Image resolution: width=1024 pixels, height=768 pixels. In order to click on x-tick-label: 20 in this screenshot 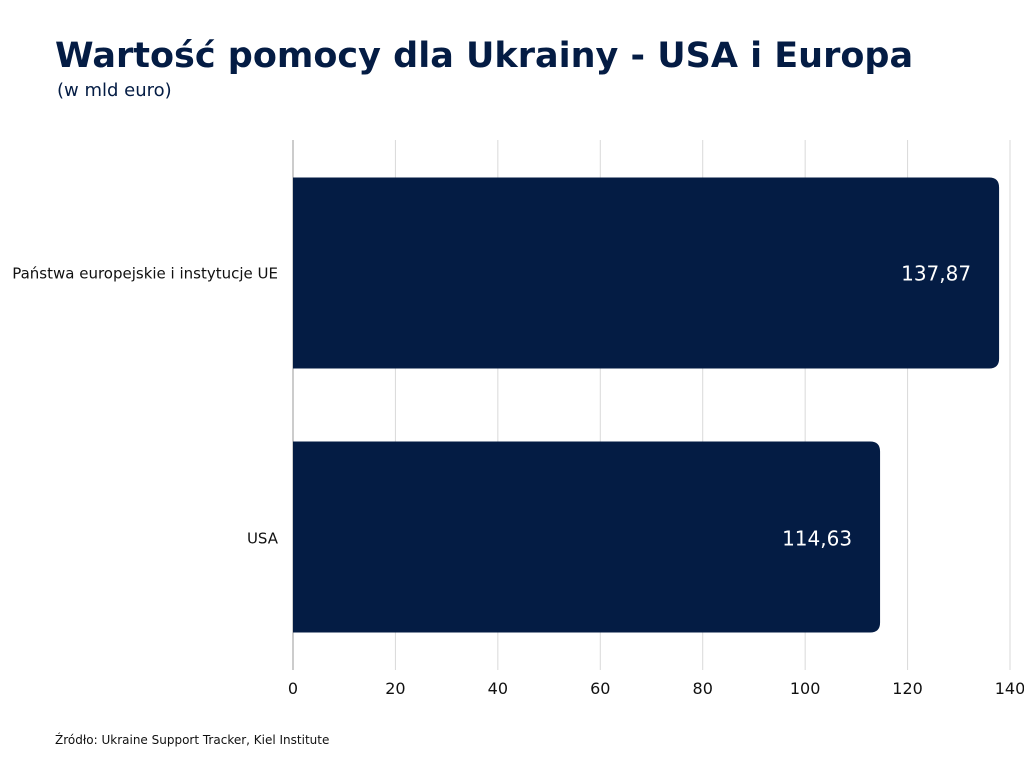, I will do `click(395, 688)`.